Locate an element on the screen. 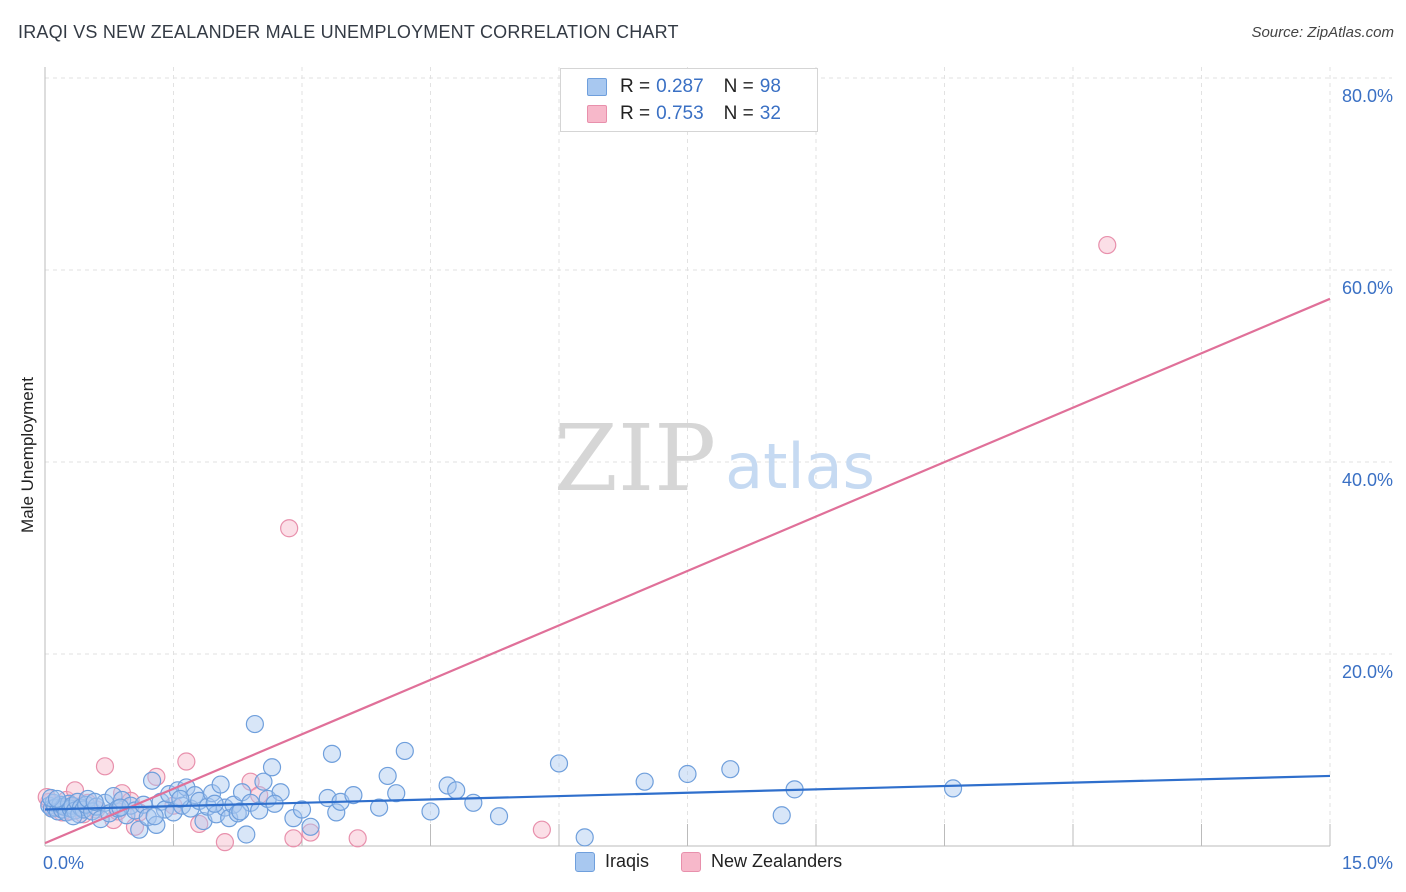 This screenshot has width=1406, height=892. y-tick-label: 60.0% is located at coordinates (1367, 288).